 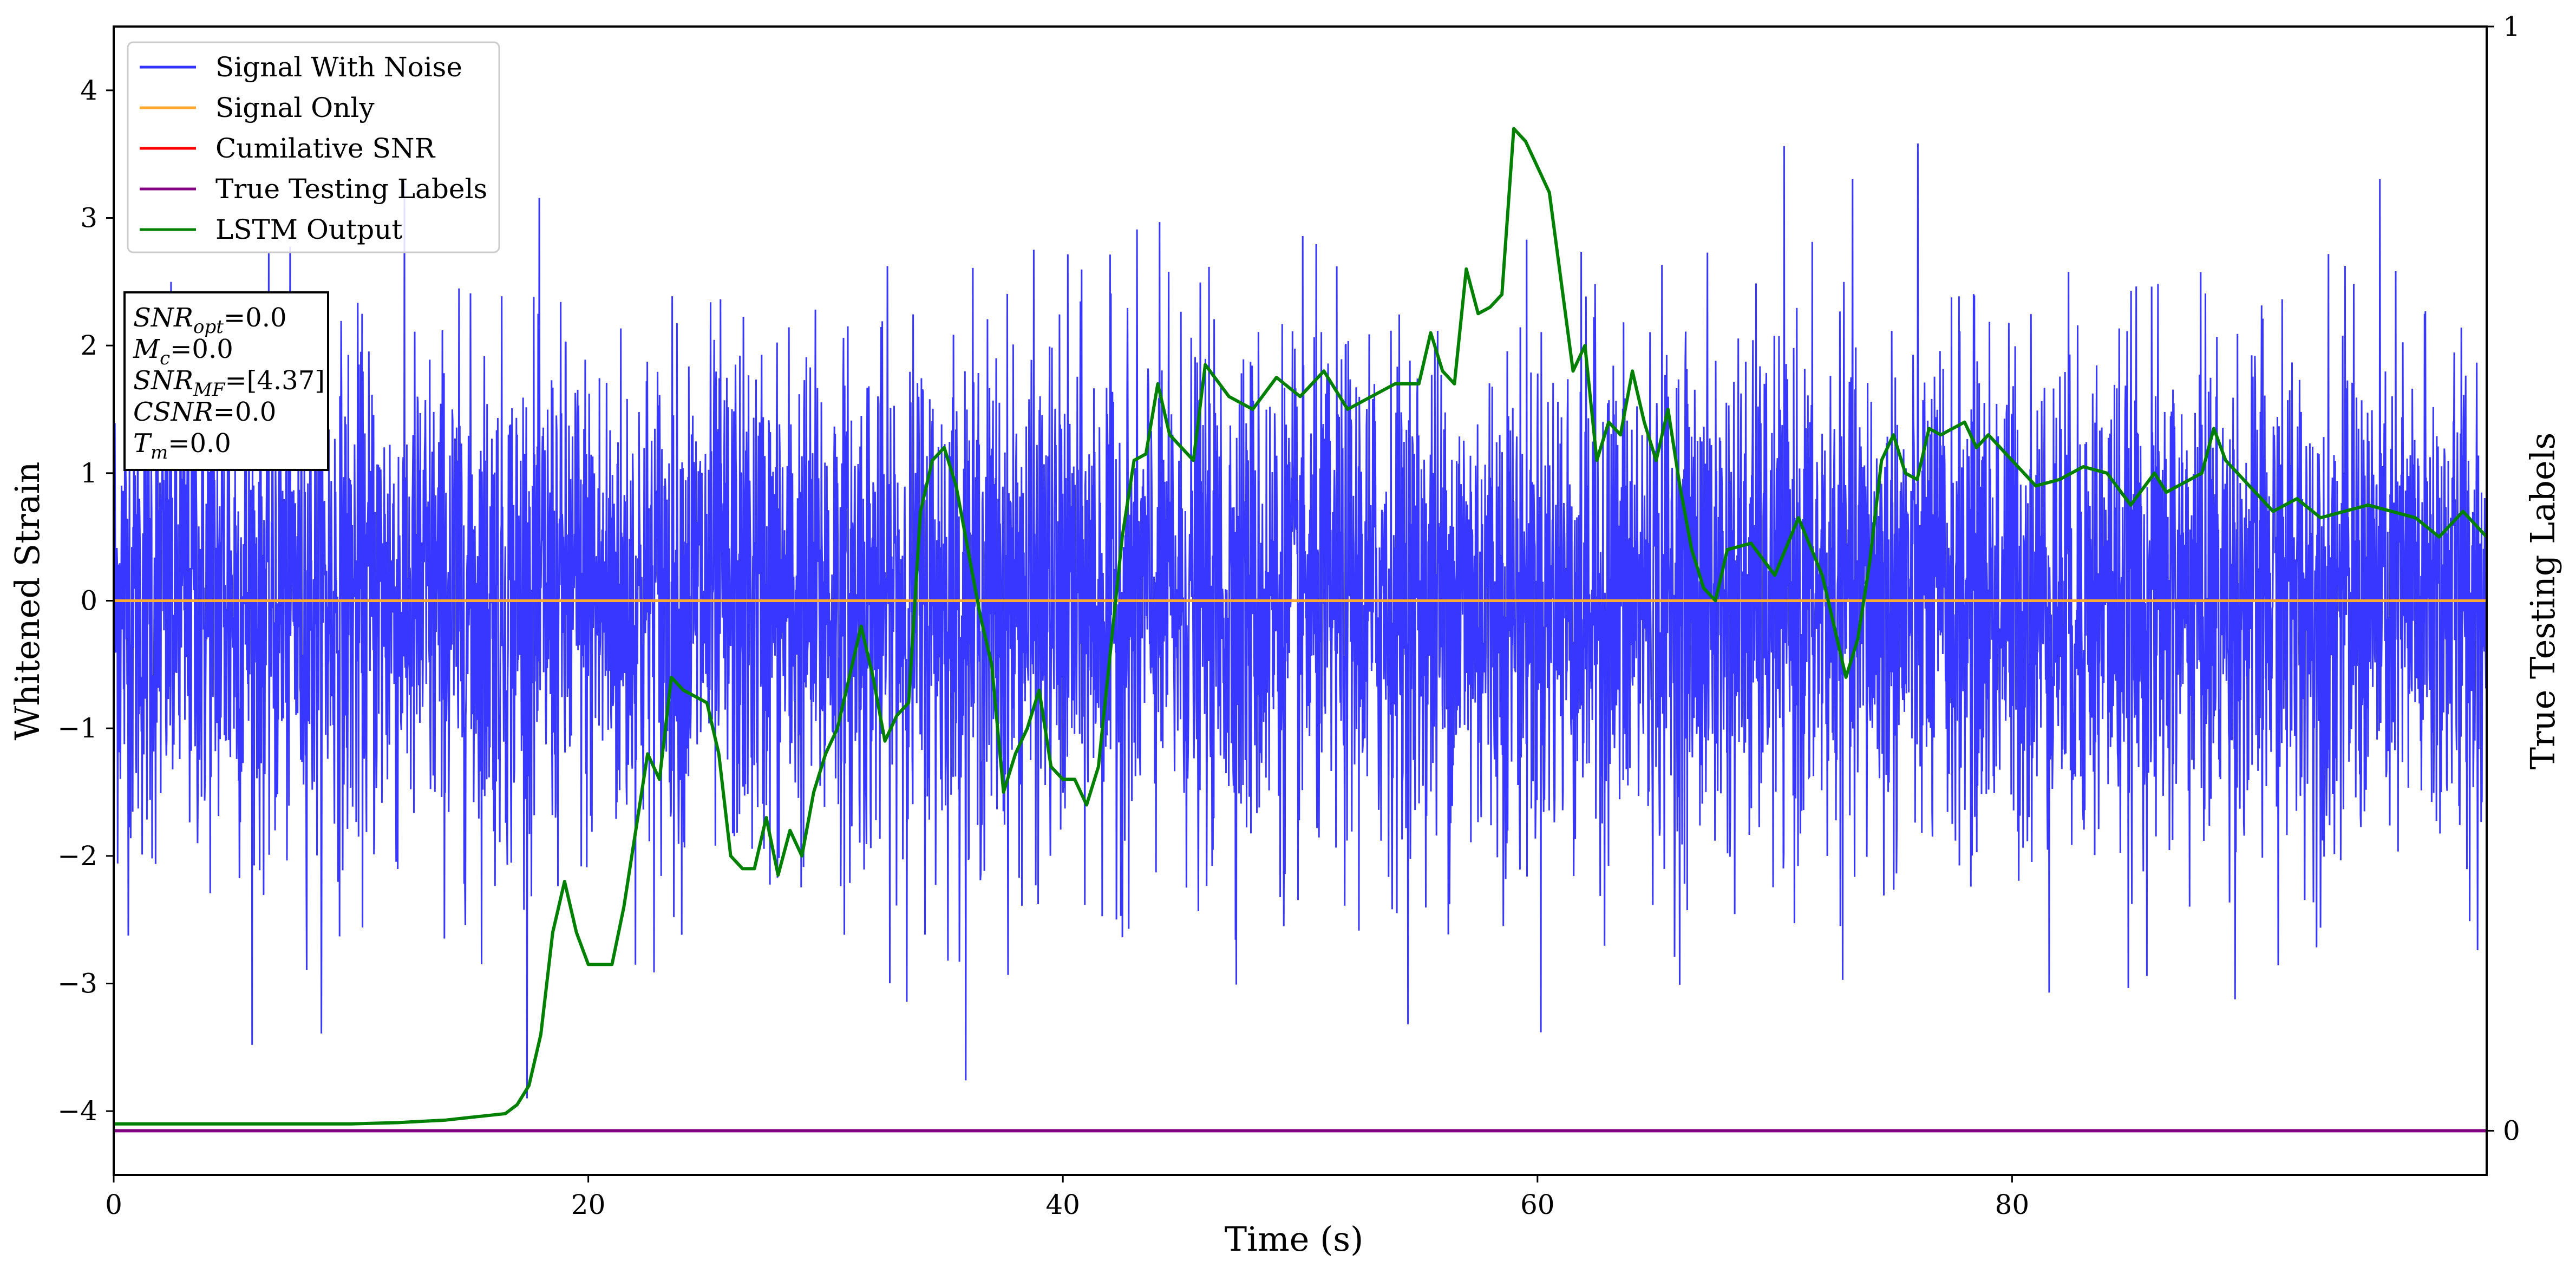 I want to click on y-tick-label: 1, so click(x=88, y=473).